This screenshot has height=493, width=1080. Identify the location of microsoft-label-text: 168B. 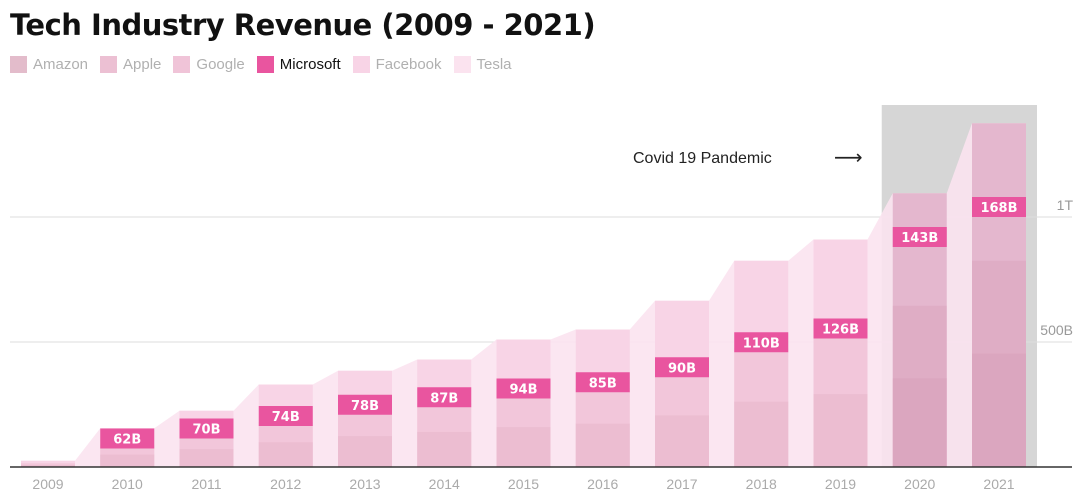
(998, 208).